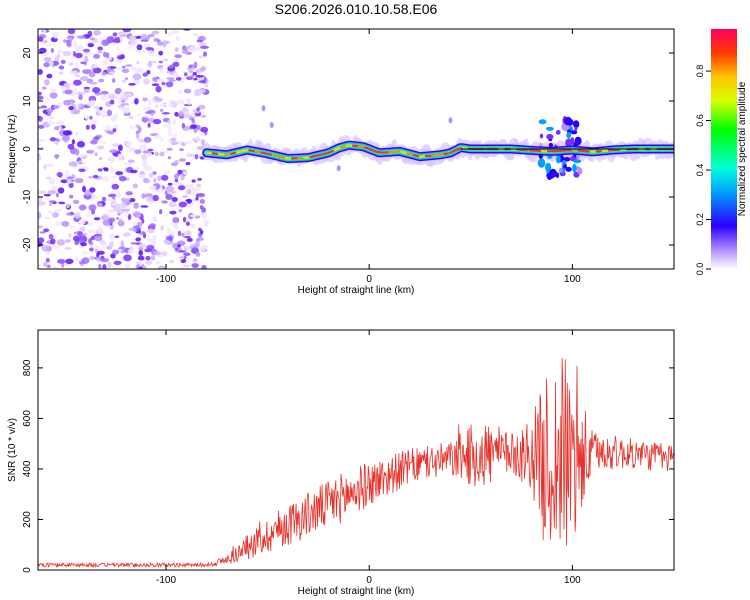 This screenshot has width=750, height=600. I want to click on colorbar-tick-label: 0.4, so click(700, 170).